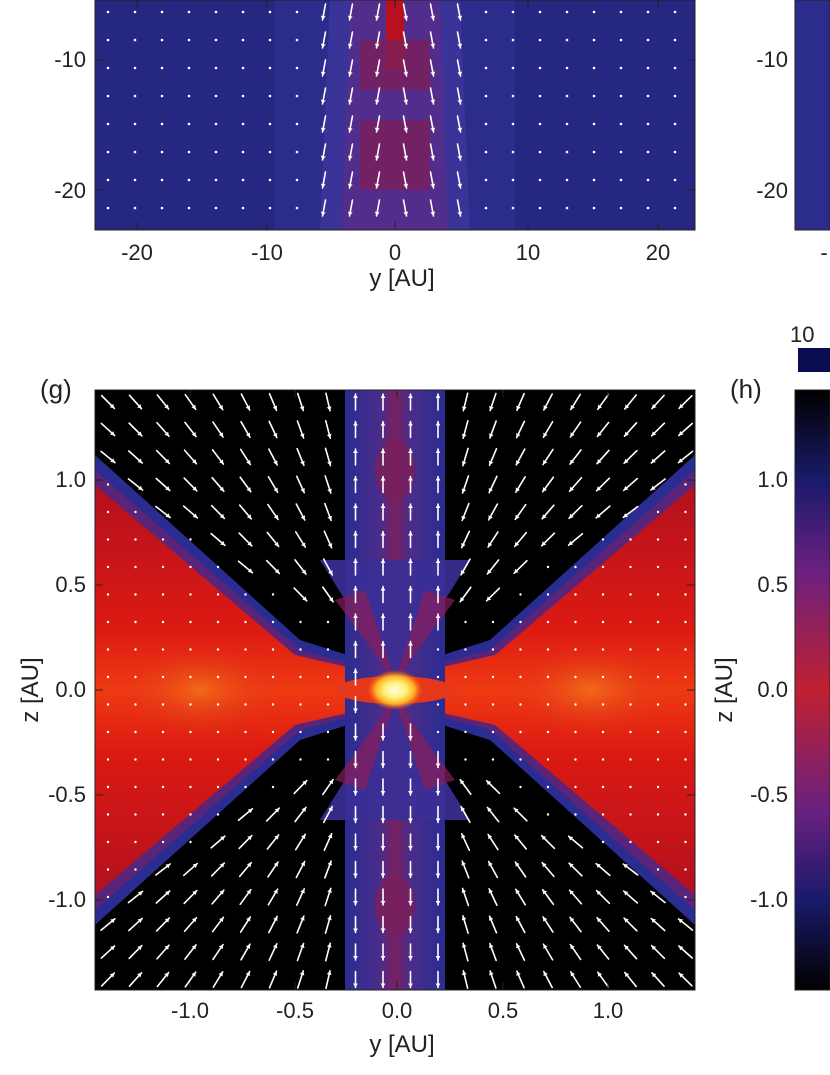 This screenshot has height=1075, width=830. What do you see at coordinates (823, 252) in the screenshot?
I see `top-right-xtick-label: -` at bounding box center [823, 252].